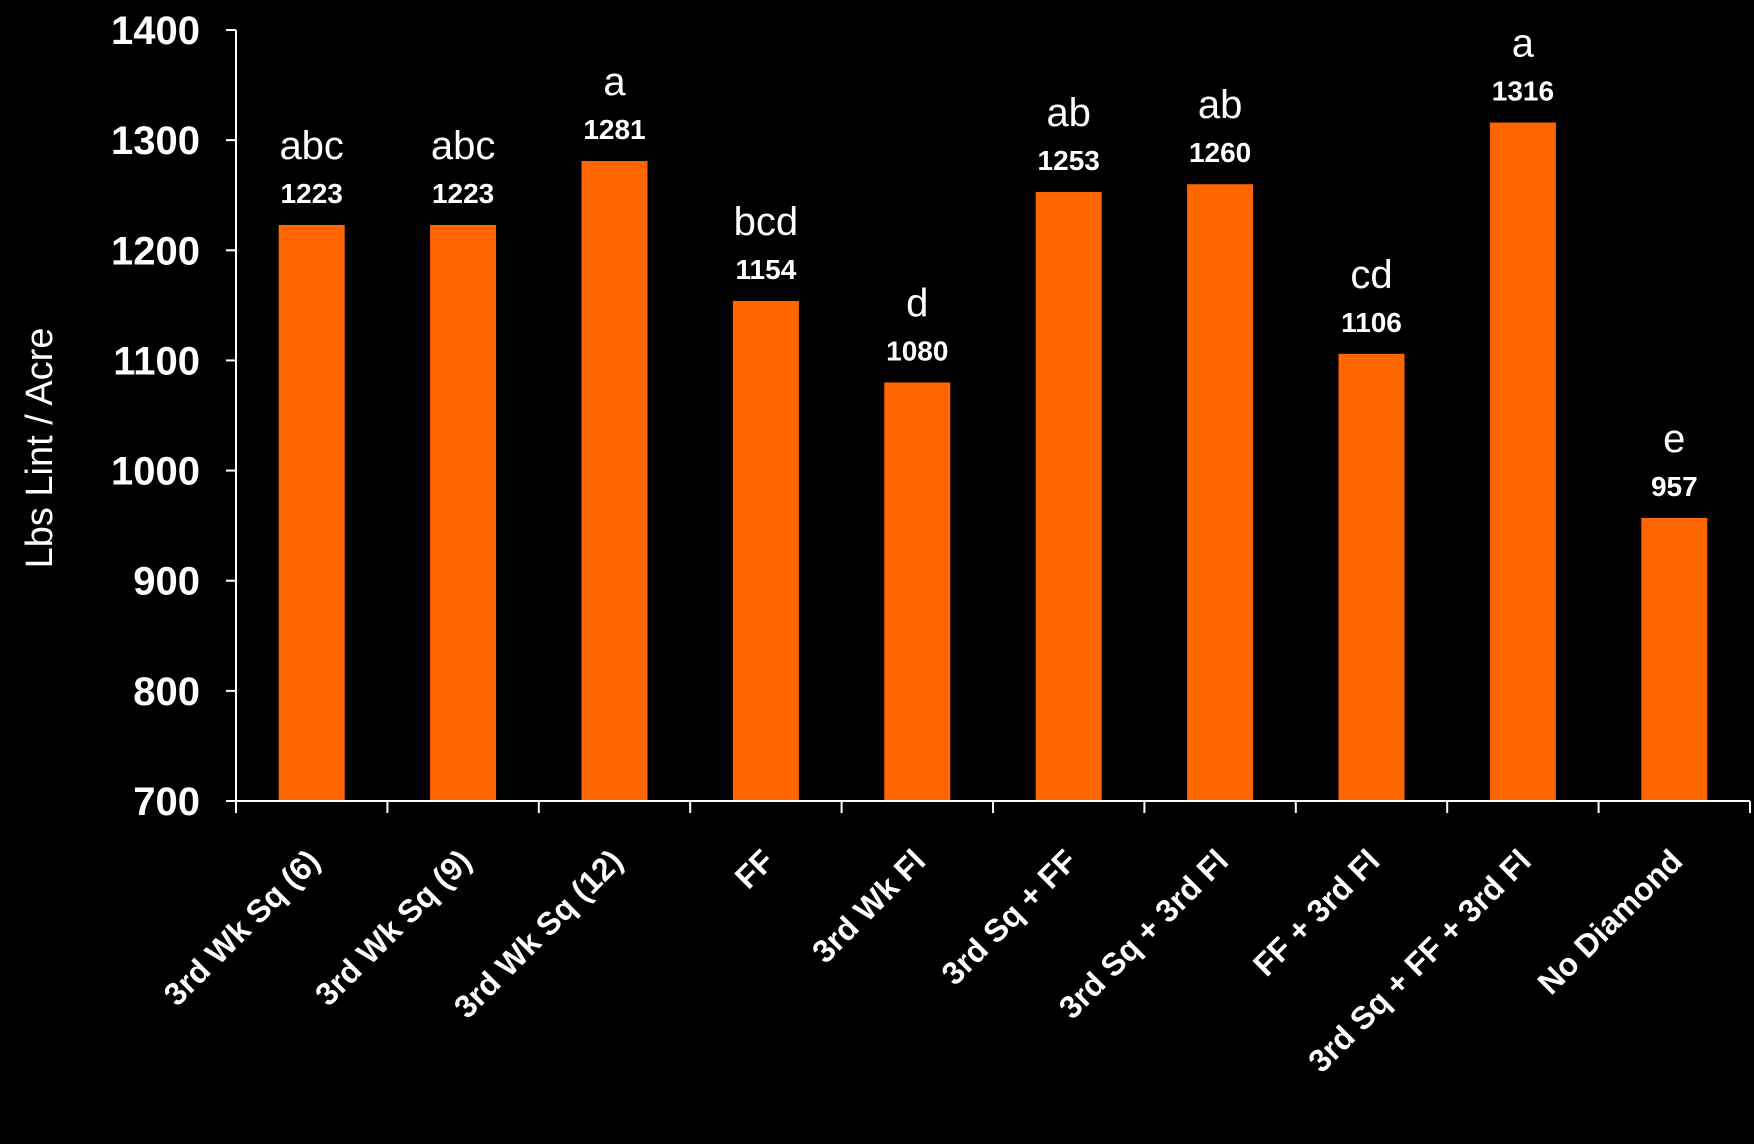  What do you see at coordinates (166, 802) in the screenshot?
I see `y-tick-label: 700` at bounding box center [166, 802].